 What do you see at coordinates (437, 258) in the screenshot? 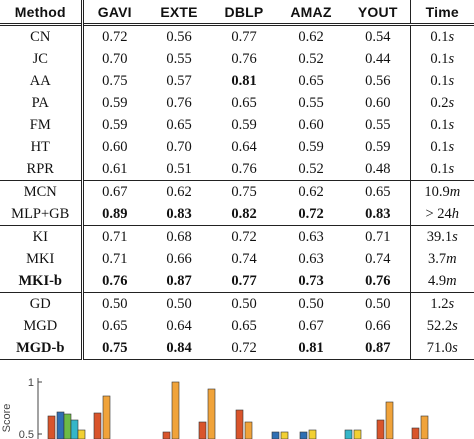
I see `time-value: 3.7` at bounding box center [437, 258].